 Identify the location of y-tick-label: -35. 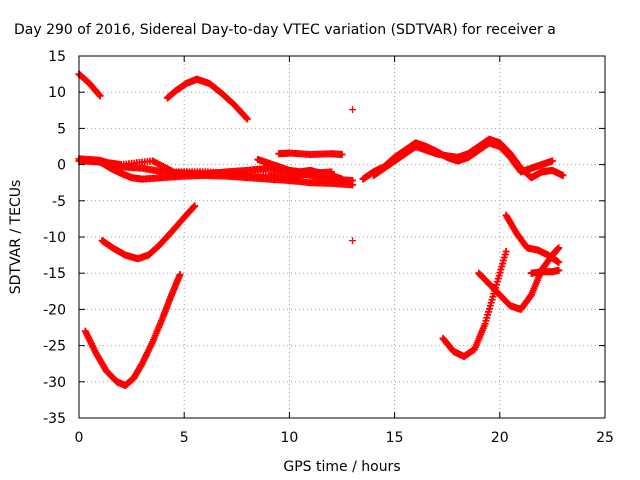
(54, 419).